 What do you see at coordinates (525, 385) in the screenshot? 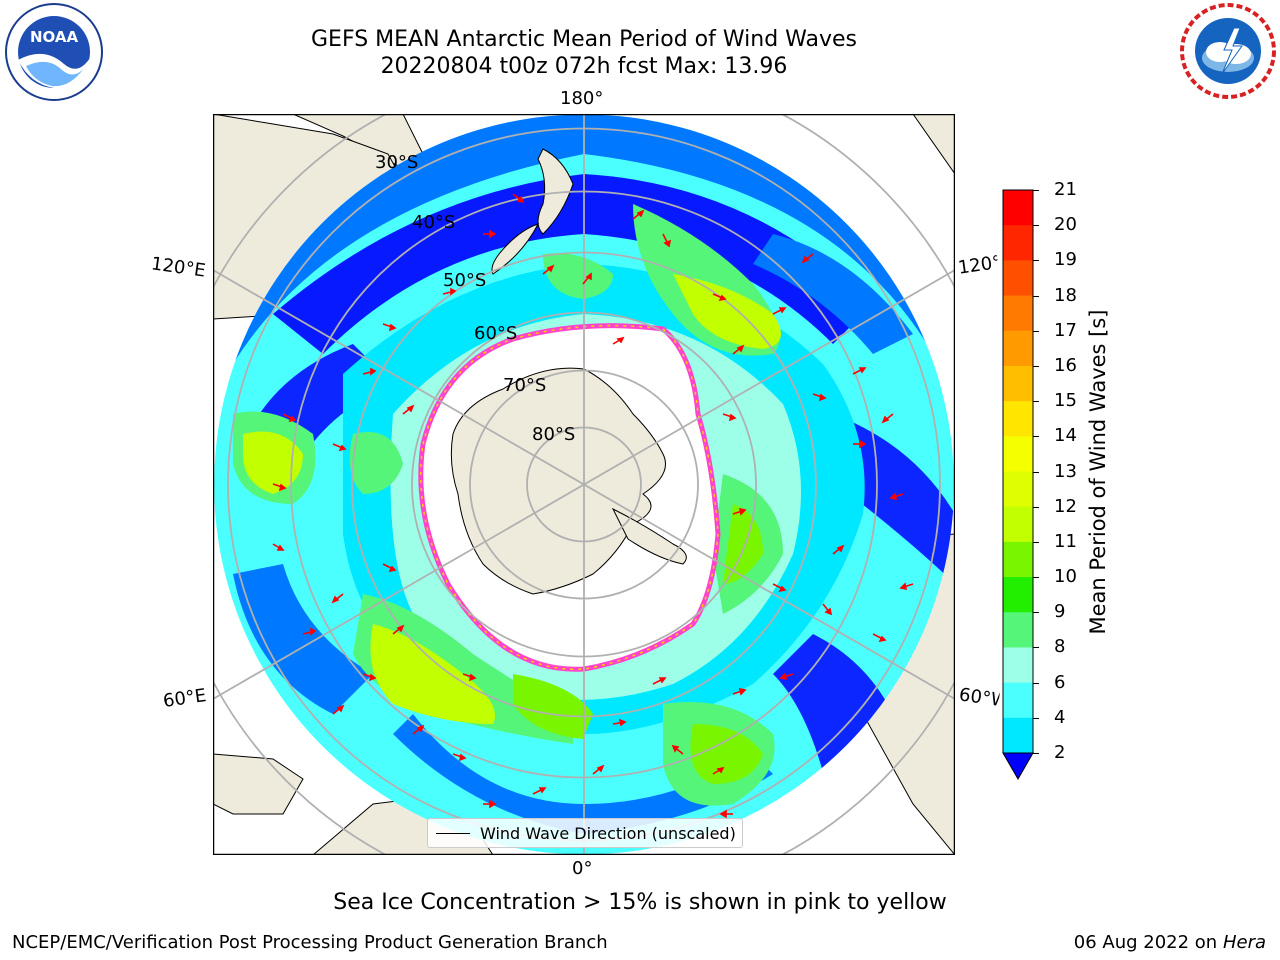
I see `lat-label-70s: 70°S` at bounding box center [525, 385].